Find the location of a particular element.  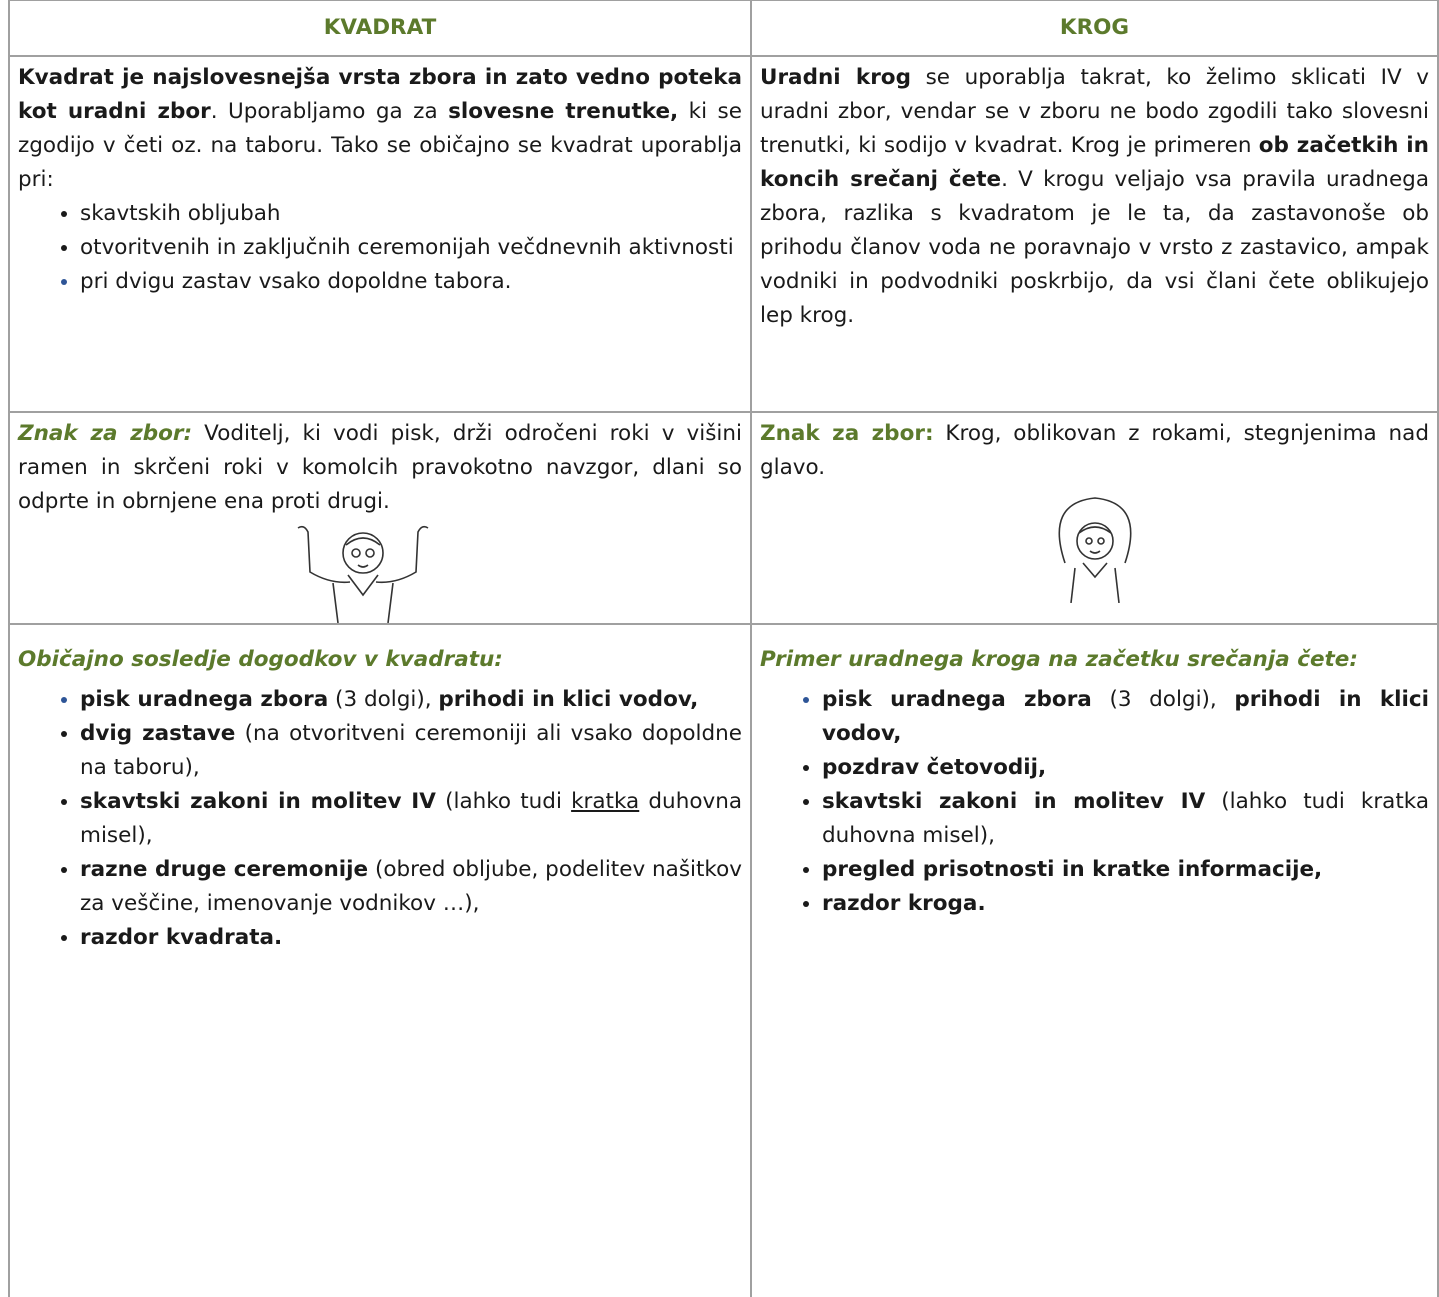

header-row: KVADRAT KROG is located at coordinates (723, 28).